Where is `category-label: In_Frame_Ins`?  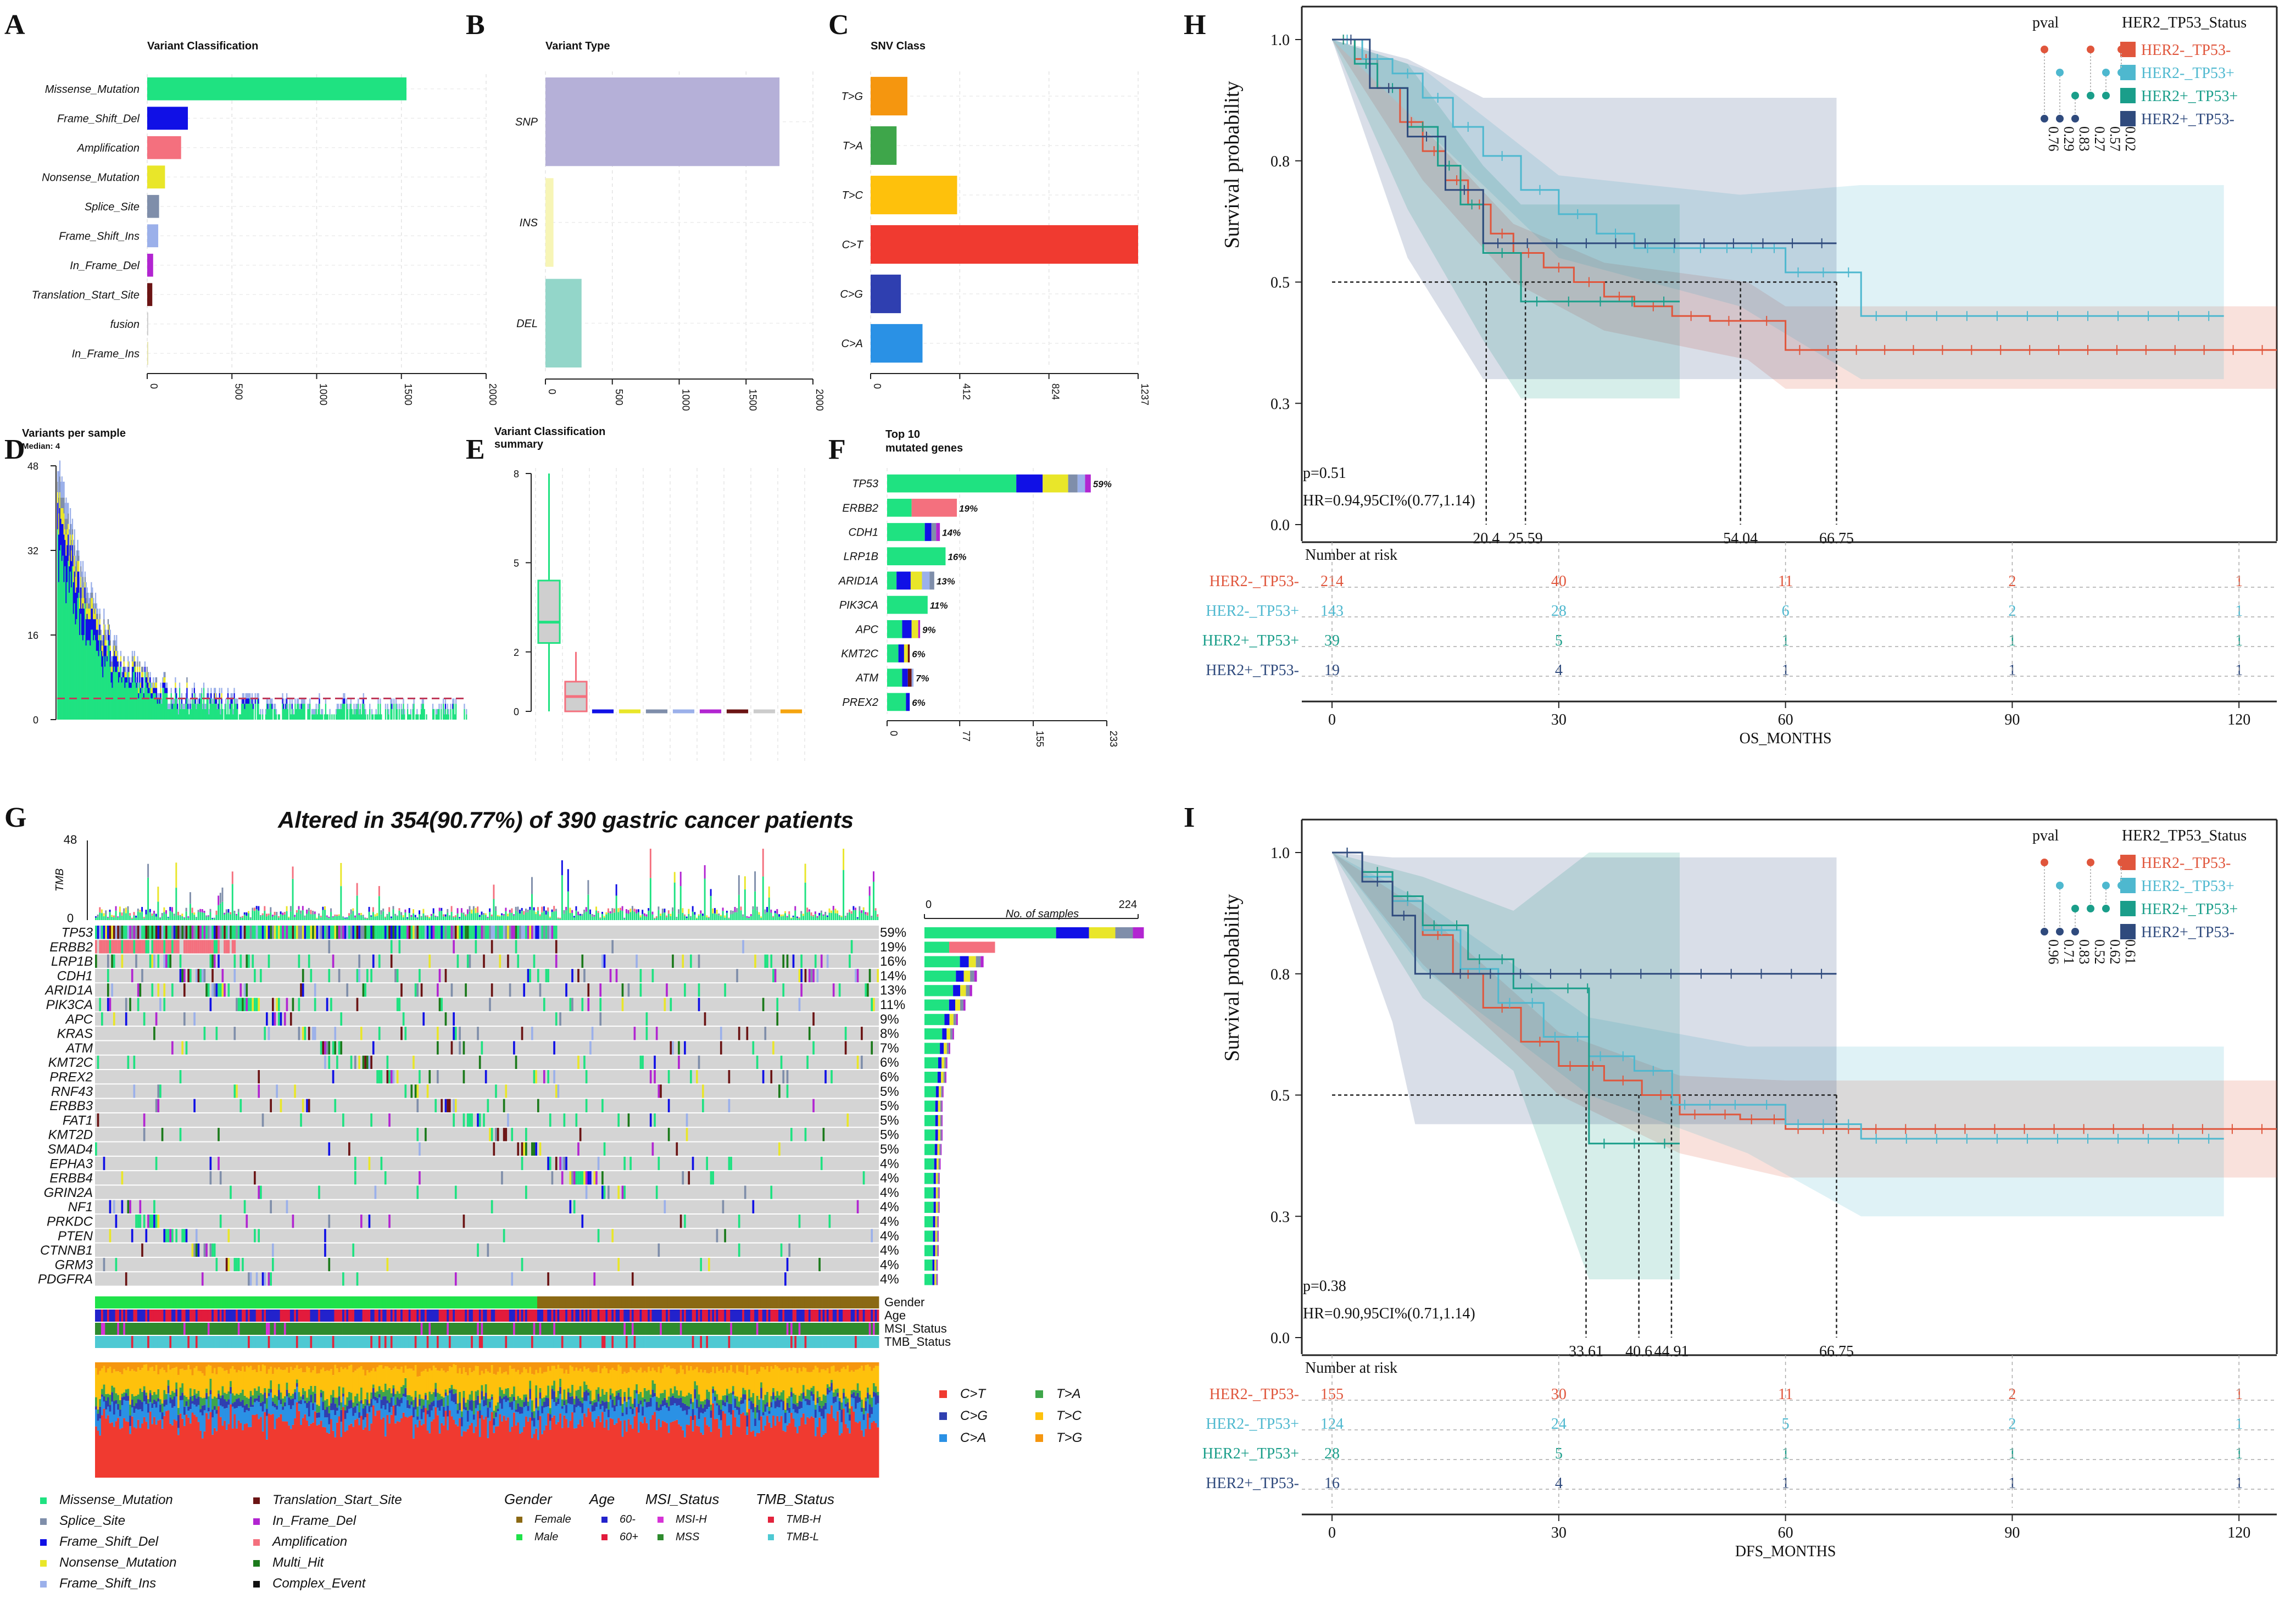
category-label: In_Frame_Ins is located at coordinates (106, 354).